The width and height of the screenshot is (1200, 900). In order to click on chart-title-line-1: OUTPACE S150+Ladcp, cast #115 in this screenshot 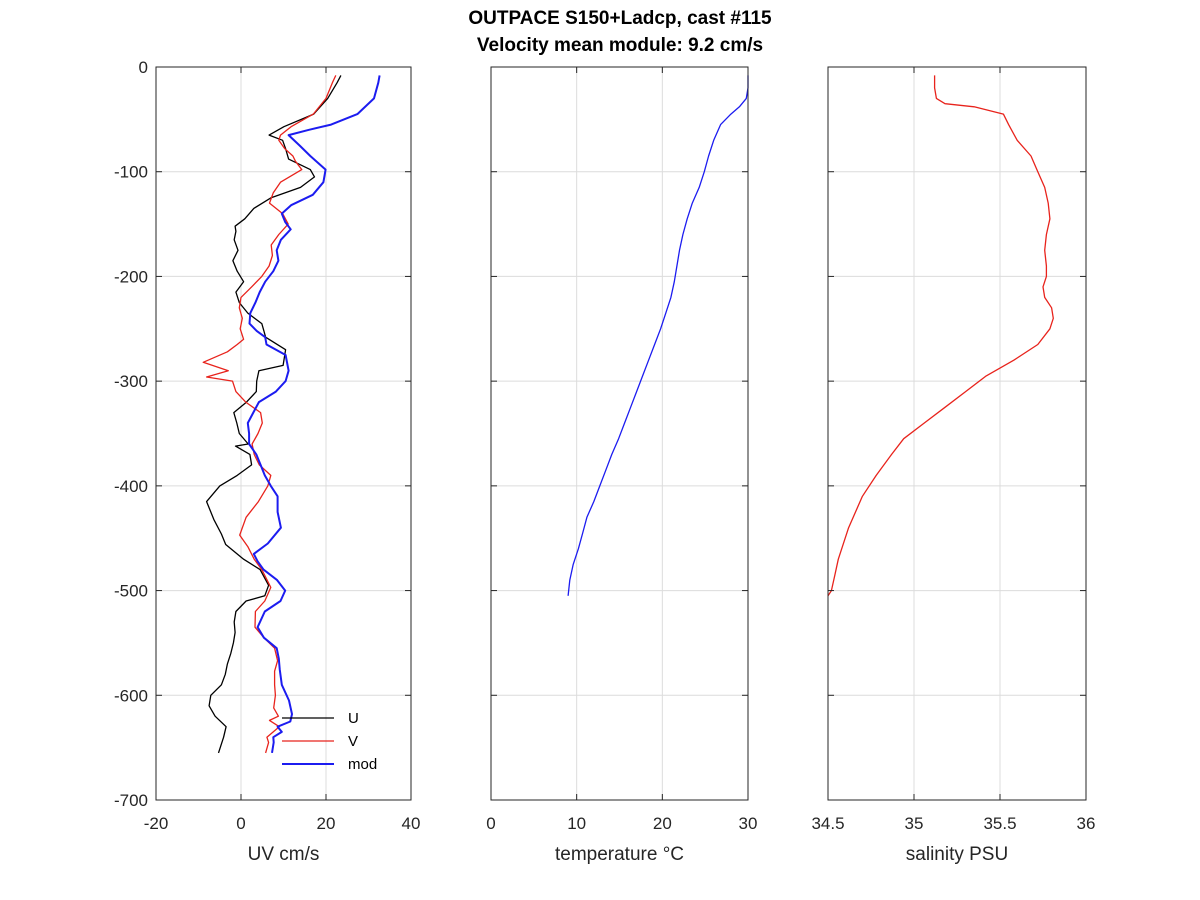, I will do `click(620, 18)`.